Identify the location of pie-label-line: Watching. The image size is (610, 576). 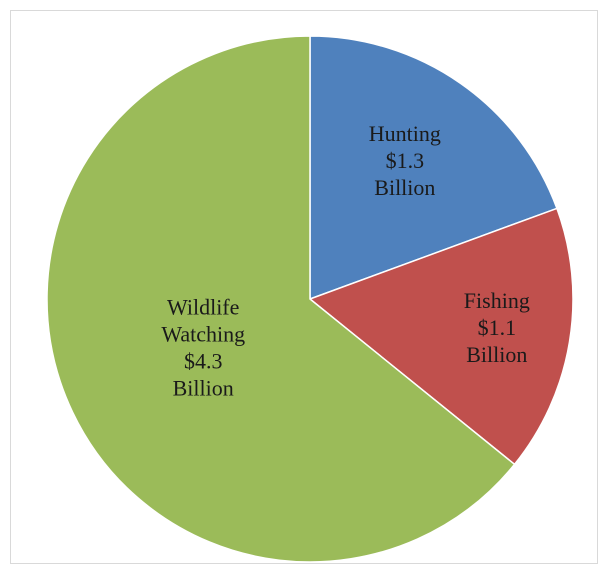
(203, 334).